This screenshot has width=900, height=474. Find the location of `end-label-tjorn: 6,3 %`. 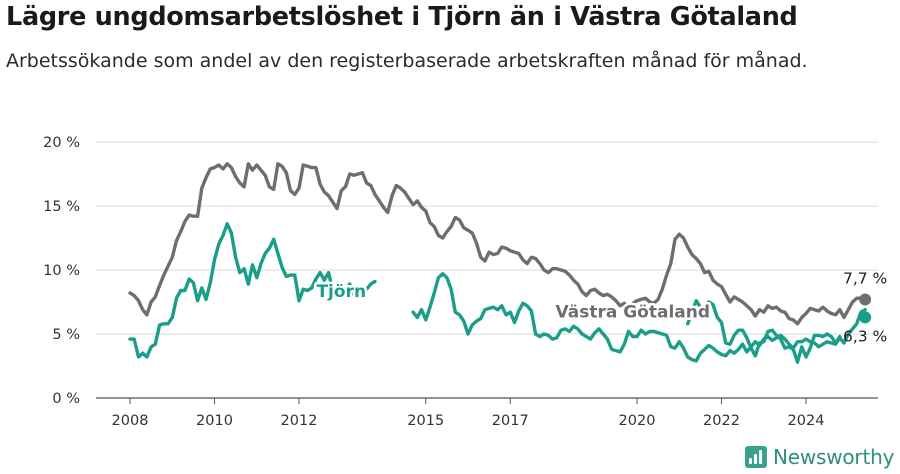

end-label-tjorn: 6,3 % is located at coordinates (865, 336).